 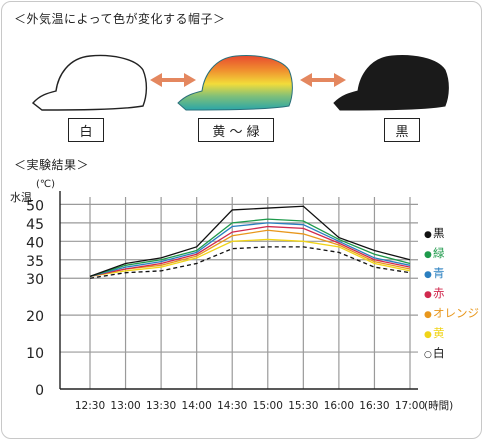 I want to click on legend-label-青: 青, so click(x=439, y=273).